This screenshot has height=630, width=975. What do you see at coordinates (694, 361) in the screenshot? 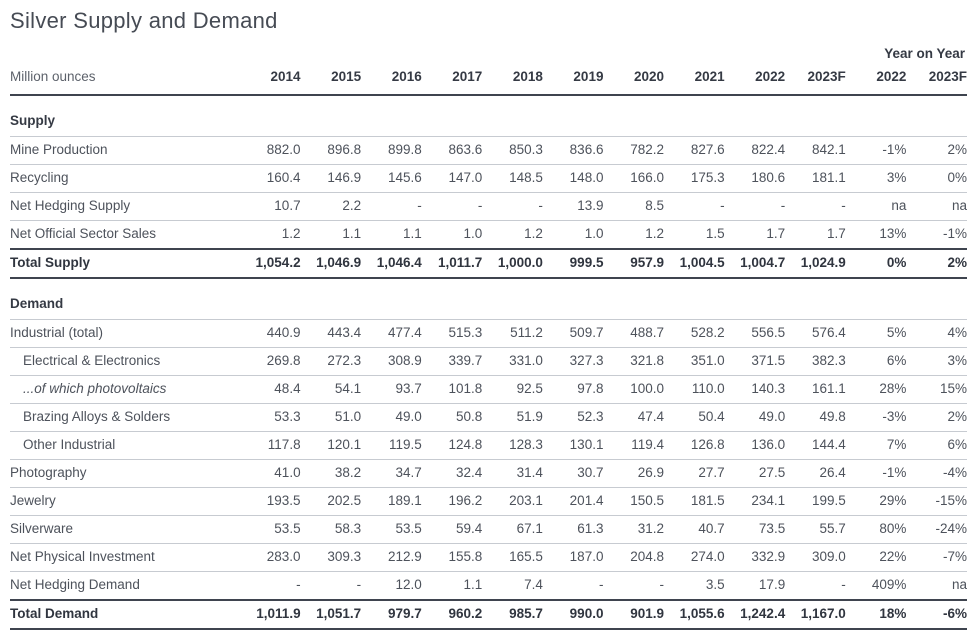
I see `value-cell: 351.0` at bounding box center [694, 361].